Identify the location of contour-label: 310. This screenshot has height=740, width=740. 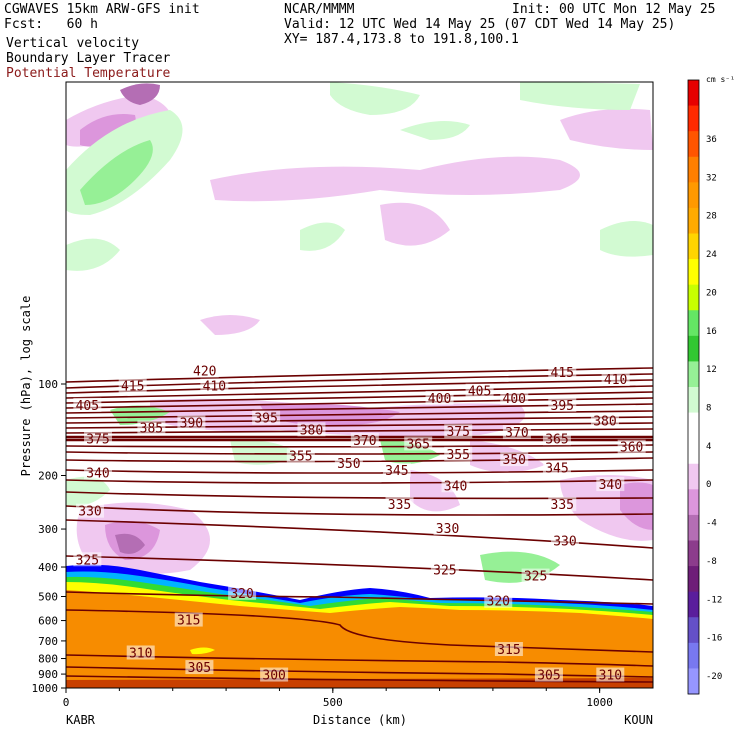
(610, 676).